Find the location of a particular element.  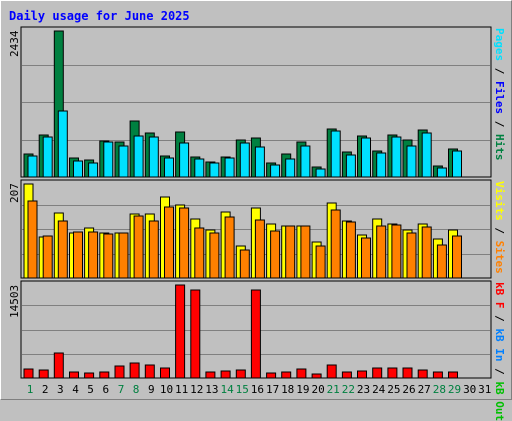

x-tick-label-7: 7 is located at coordinates (121, 389).